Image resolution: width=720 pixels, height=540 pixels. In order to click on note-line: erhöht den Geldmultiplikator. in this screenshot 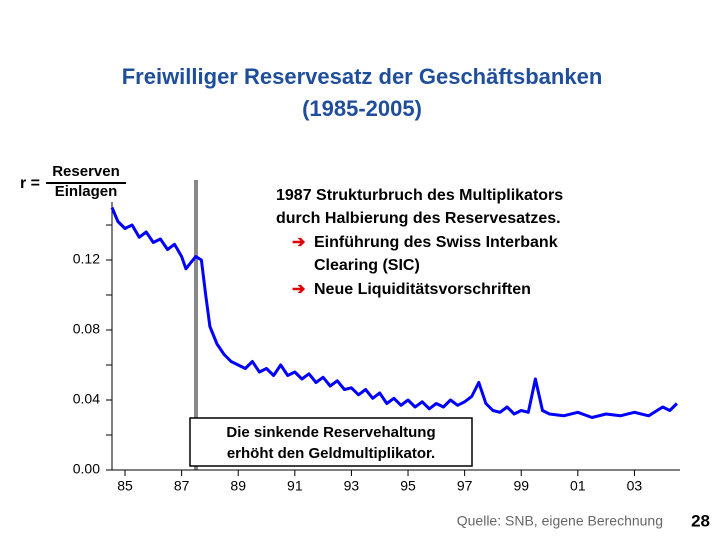, I will do `click(331, 453)`.